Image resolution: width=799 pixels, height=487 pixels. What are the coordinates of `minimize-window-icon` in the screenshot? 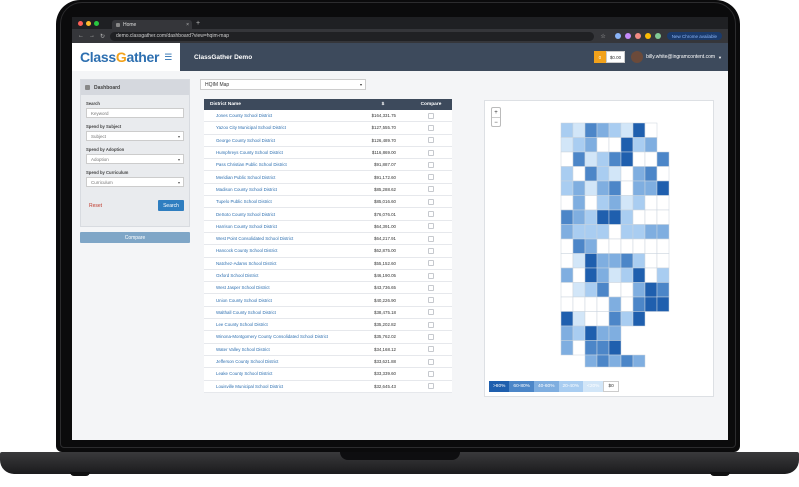 It's located at (88, 23).